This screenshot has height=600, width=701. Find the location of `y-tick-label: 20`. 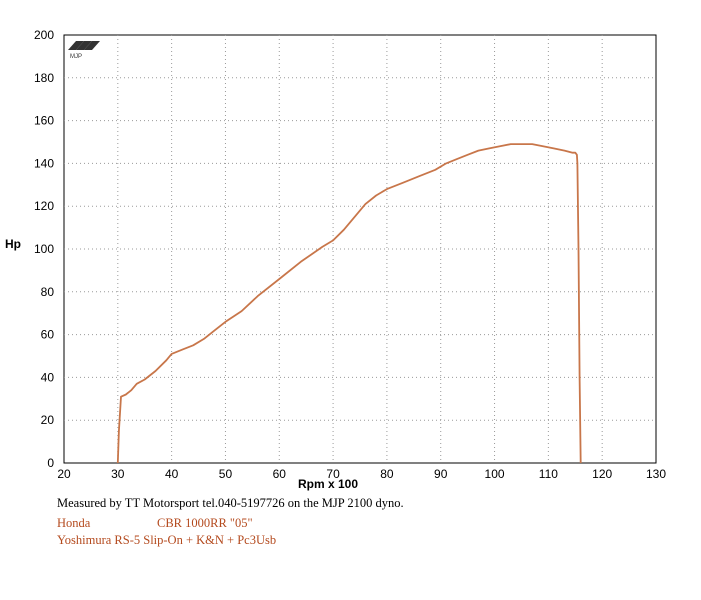

y-tick-label: 20 is located at coordinates (48, 420).